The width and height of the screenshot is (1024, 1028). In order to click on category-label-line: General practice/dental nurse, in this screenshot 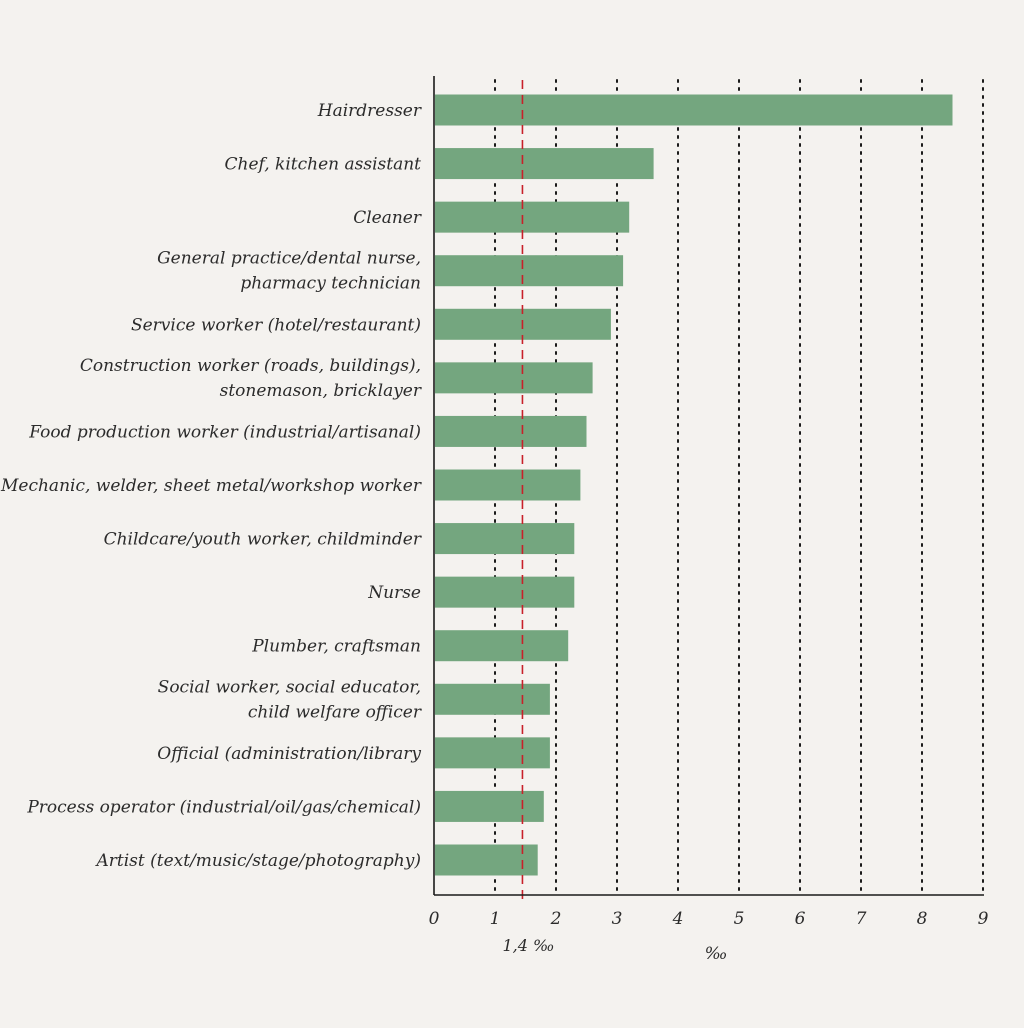, I will do `click(289, 259)`.